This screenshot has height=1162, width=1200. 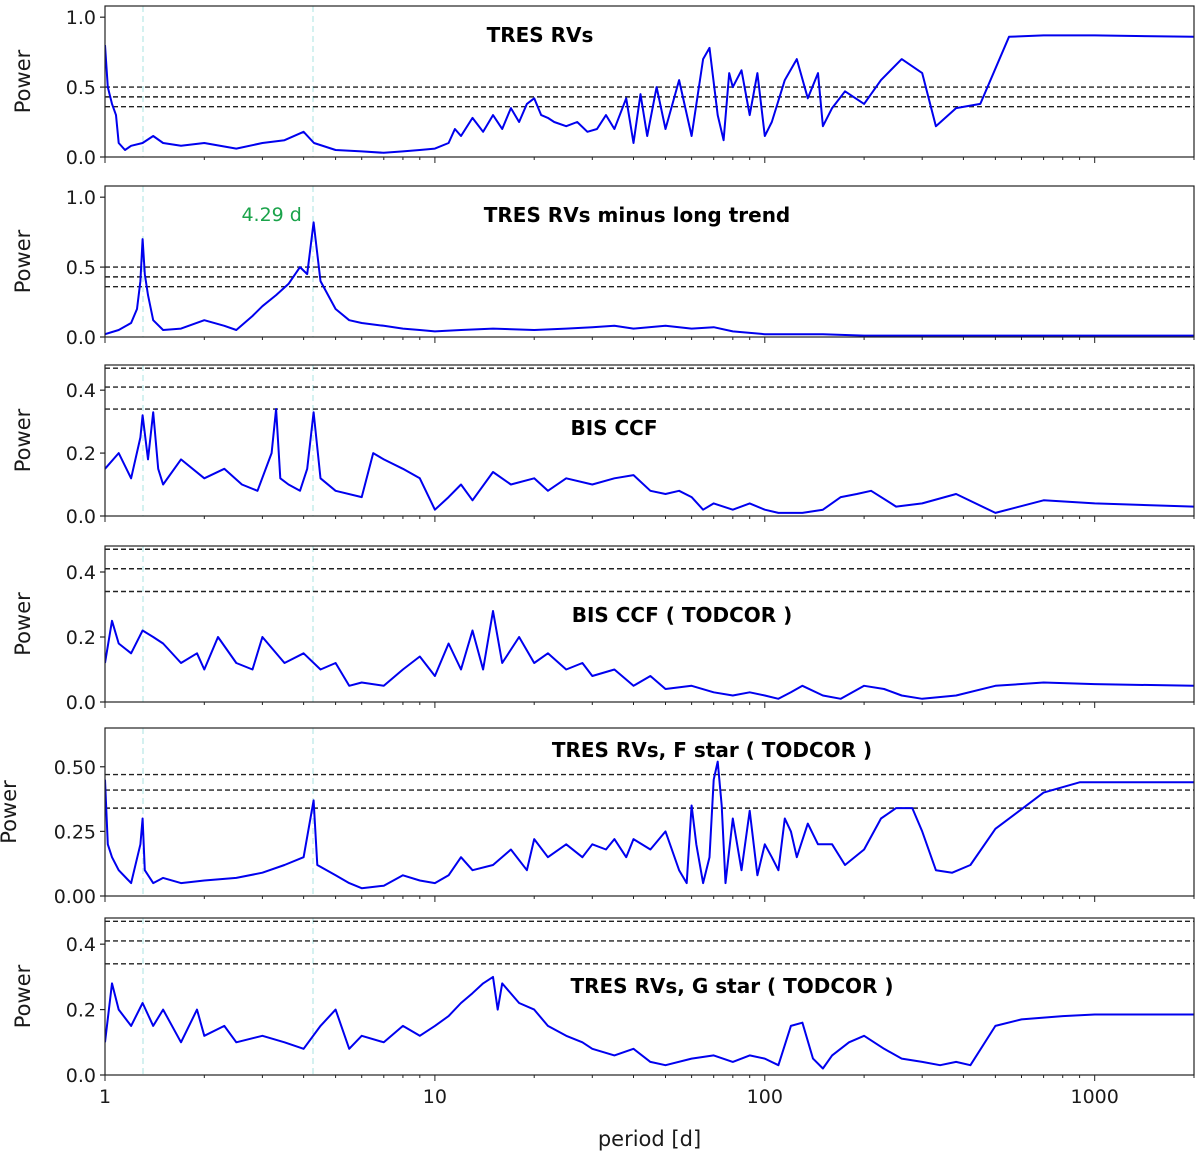 What do you see at coordinates (75, 897) in the screenshot?
I see `y-tick-label: 0.00` at bounding box center [75, 897].